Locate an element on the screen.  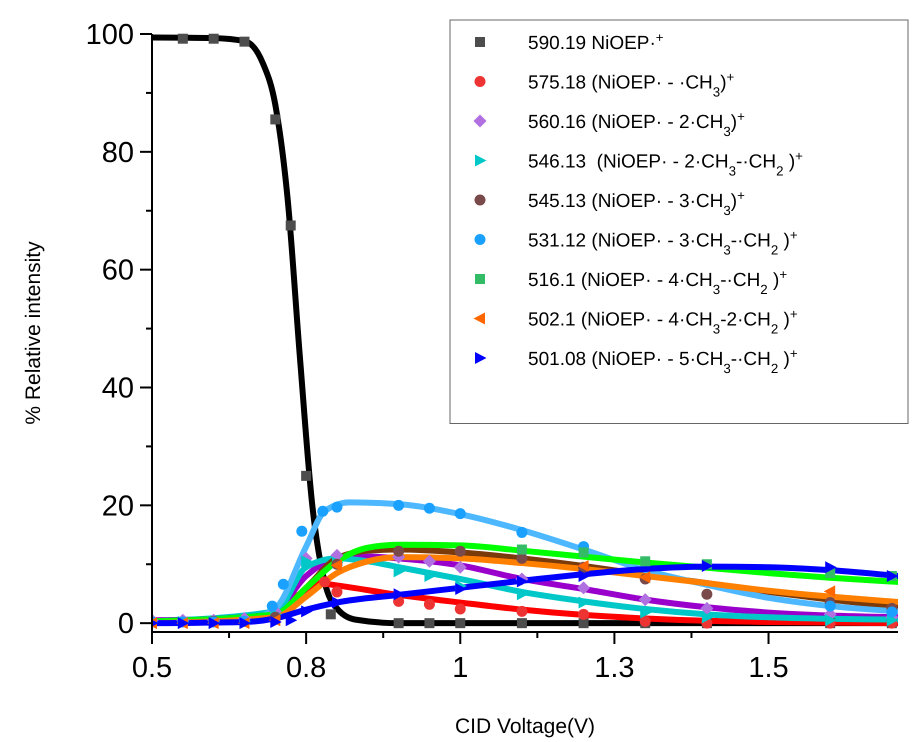
y-tick-label: 60 is located at coordinates (118, 270).